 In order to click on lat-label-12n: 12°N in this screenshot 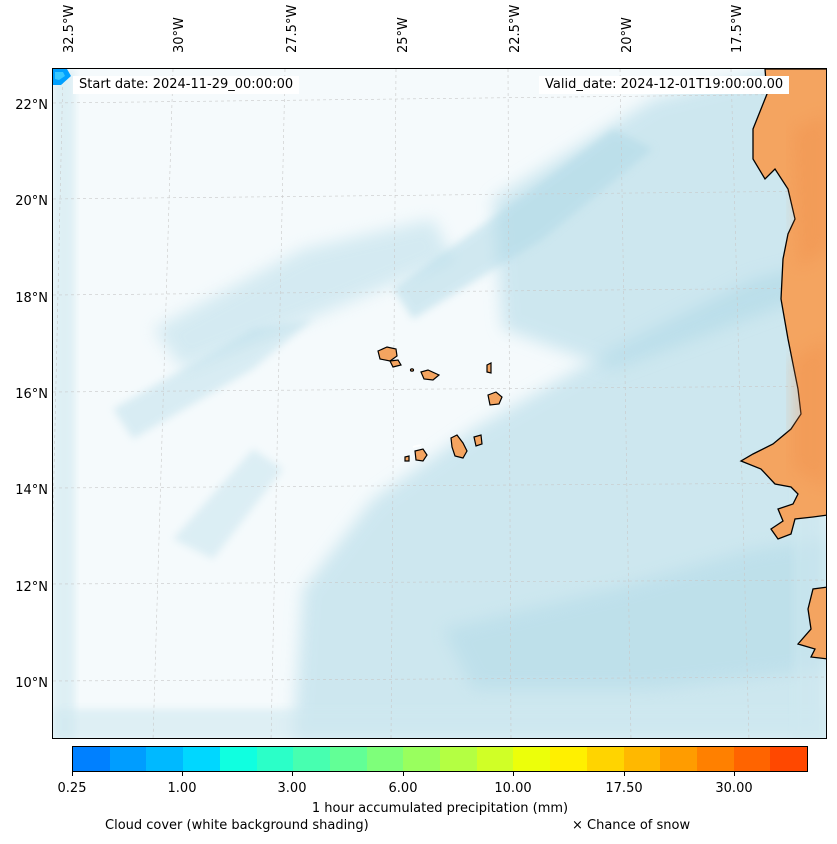, I will do `click(31, 587)`.